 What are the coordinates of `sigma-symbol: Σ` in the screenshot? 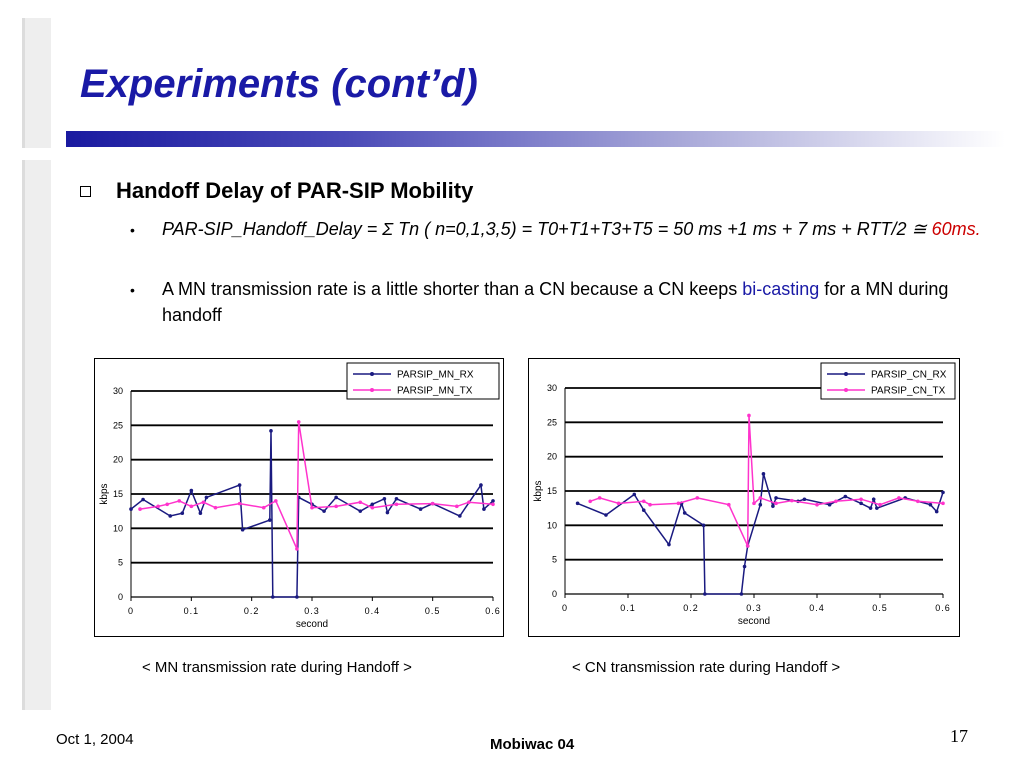 It's located at (388, 229).